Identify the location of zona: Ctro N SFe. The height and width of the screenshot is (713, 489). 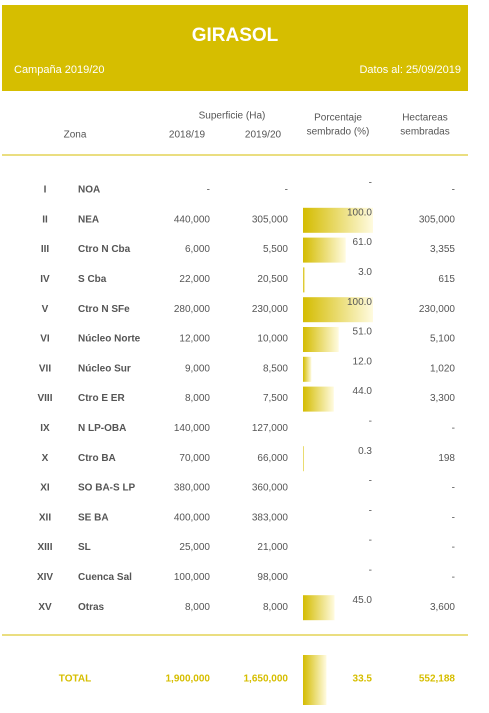
(104, 309).